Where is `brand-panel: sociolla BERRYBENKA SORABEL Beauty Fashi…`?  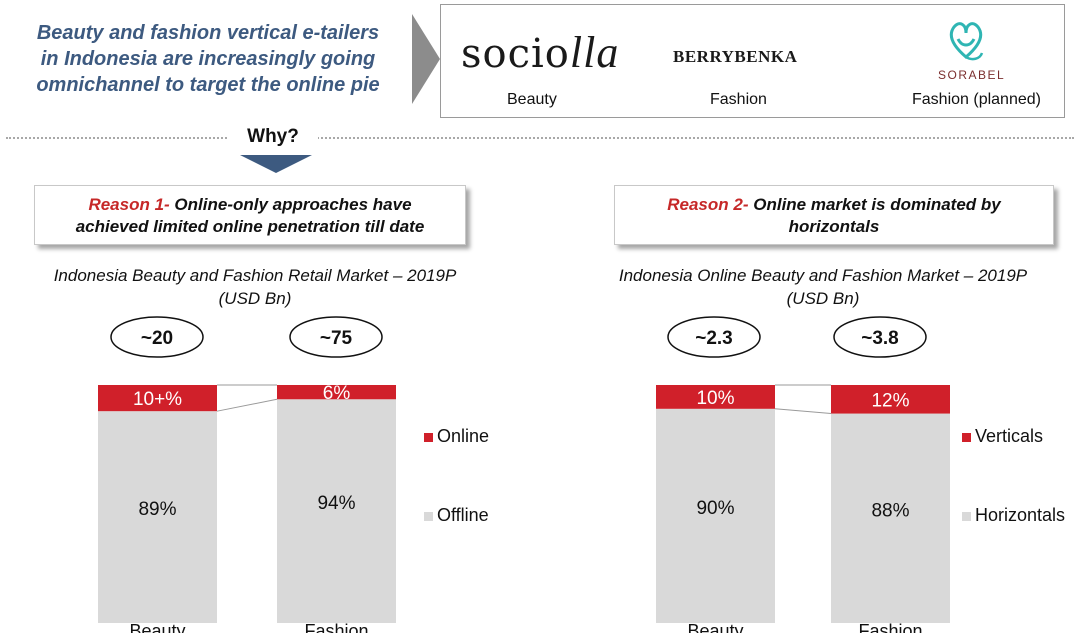 brand-panel: sociolla BERRYBENKA SORABEL Beauty Fashi… is located at coordinates (752, 61).